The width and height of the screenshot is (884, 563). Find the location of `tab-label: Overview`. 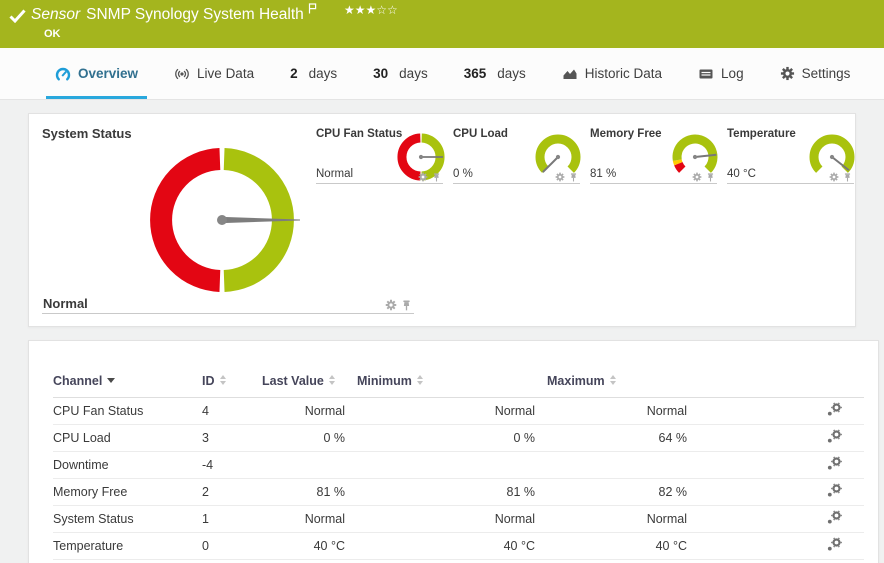

tab-label: Overview is located at coordinates (108, 73).